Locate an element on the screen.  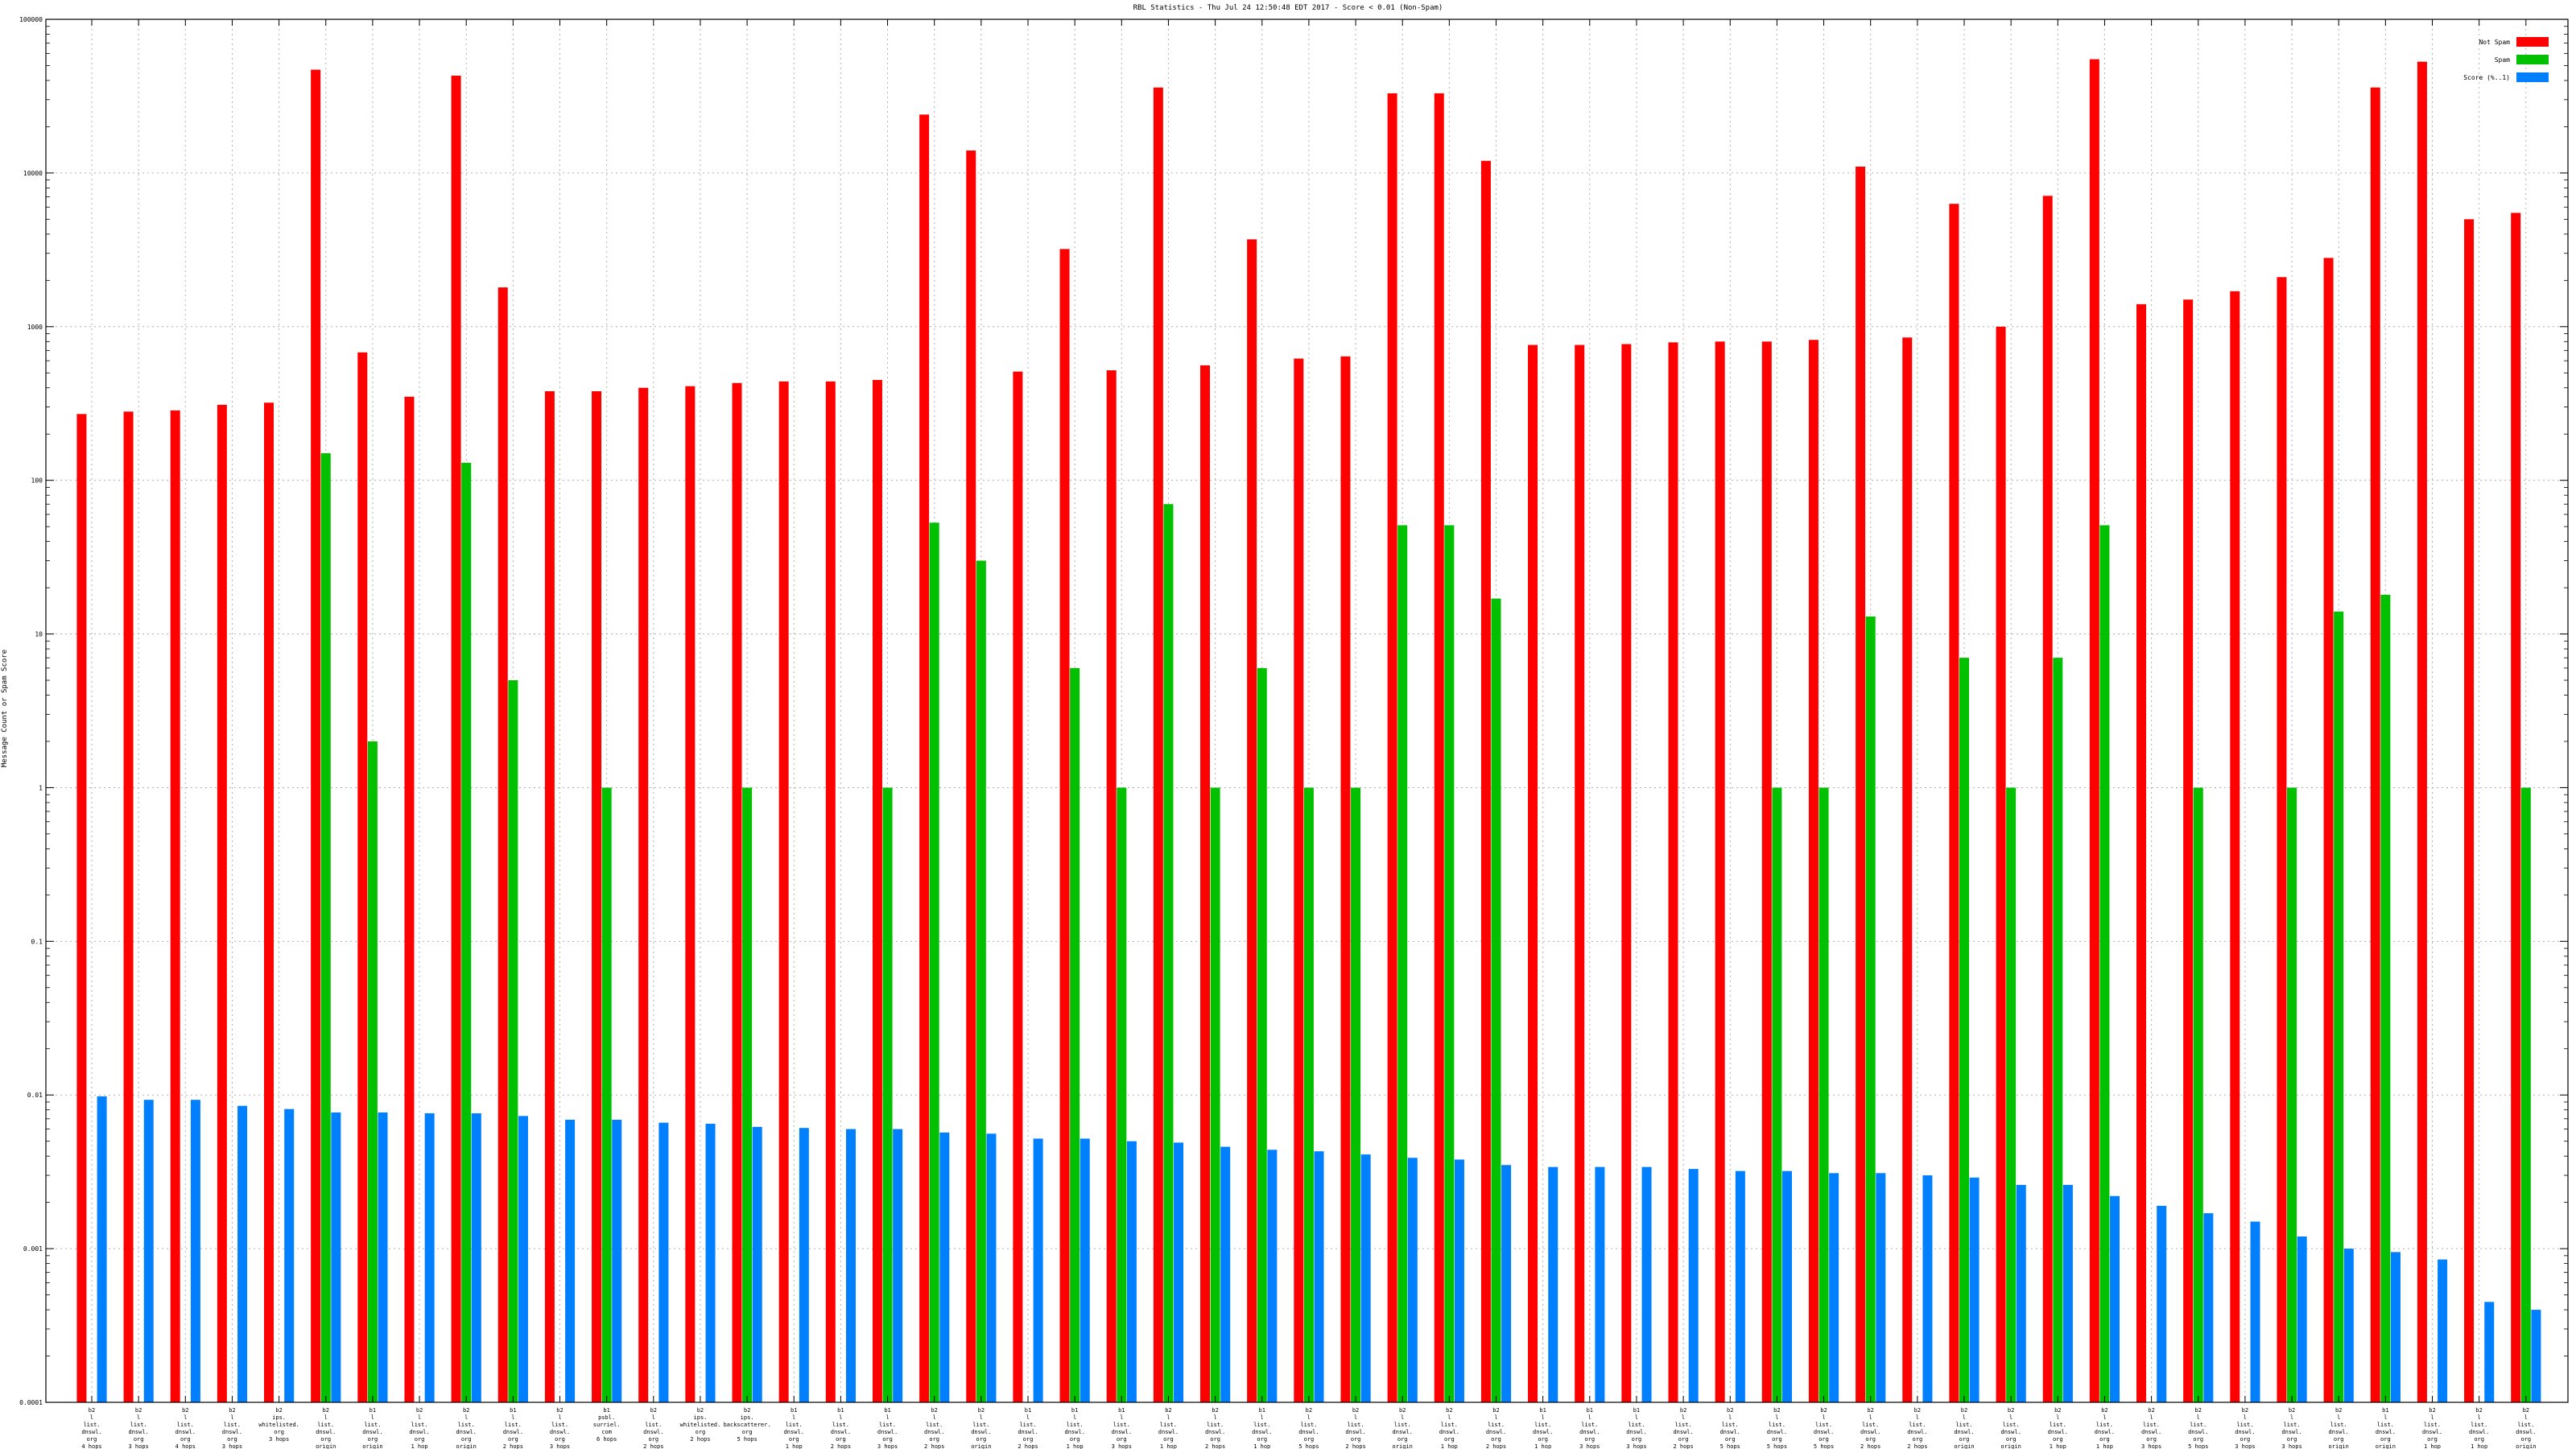
x-tick-label: b2 l list. dnswl. org 2 hops is located at coordinates (1496, 1428).